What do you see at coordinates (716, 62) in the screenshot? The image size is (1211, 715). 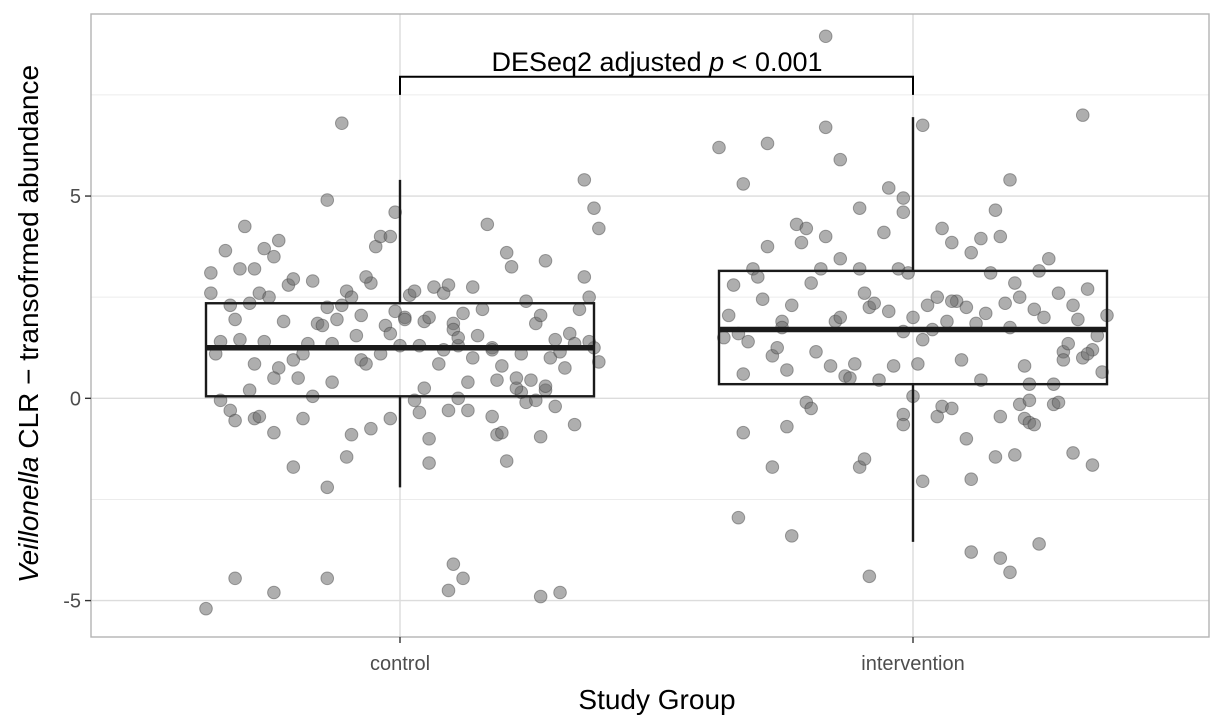 I see `significance-p-italic: p` at bounding box center [716, 62].